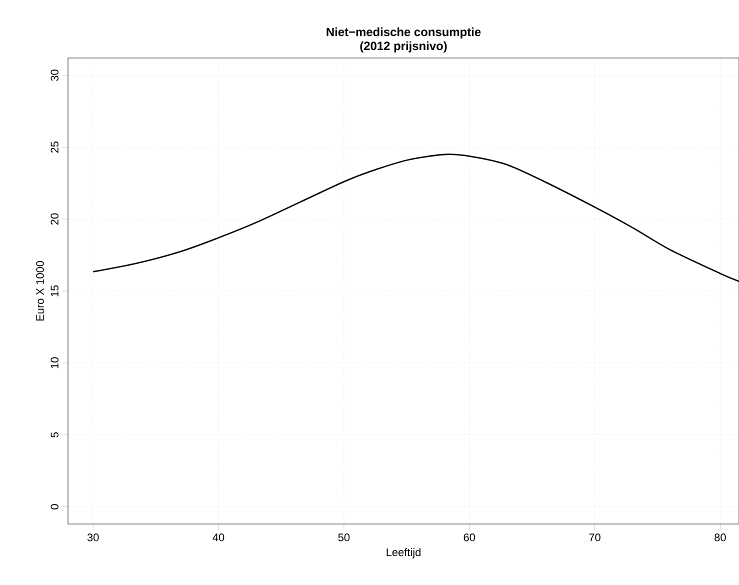 This screenshot has width=739, height=585. Describe the element at coordinates (403, 39) in the screenshot. I see `chart-title: Niet−medische consumptie (2012 prijsnivo)` at that location.